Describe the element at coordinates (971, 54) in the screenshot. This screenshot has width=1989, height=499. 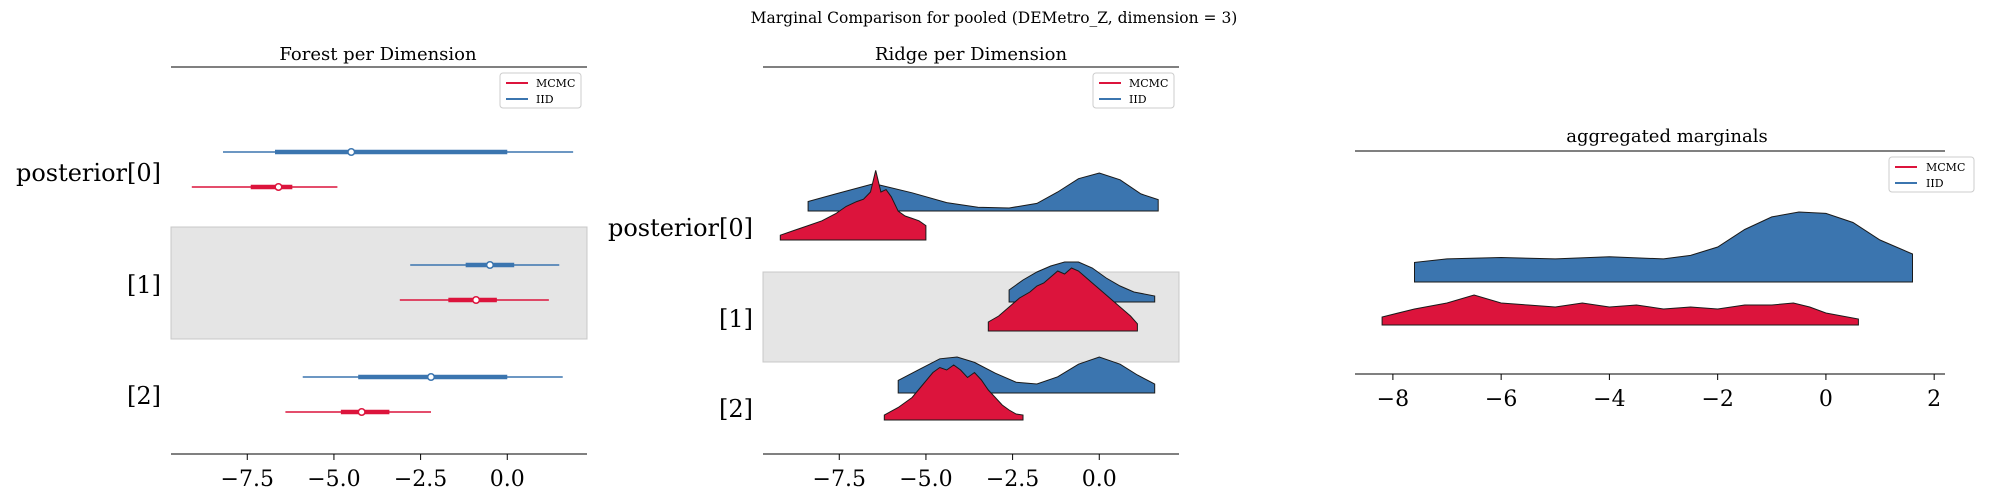
I see `ridge-title: Ridge per Dimension` at that location.